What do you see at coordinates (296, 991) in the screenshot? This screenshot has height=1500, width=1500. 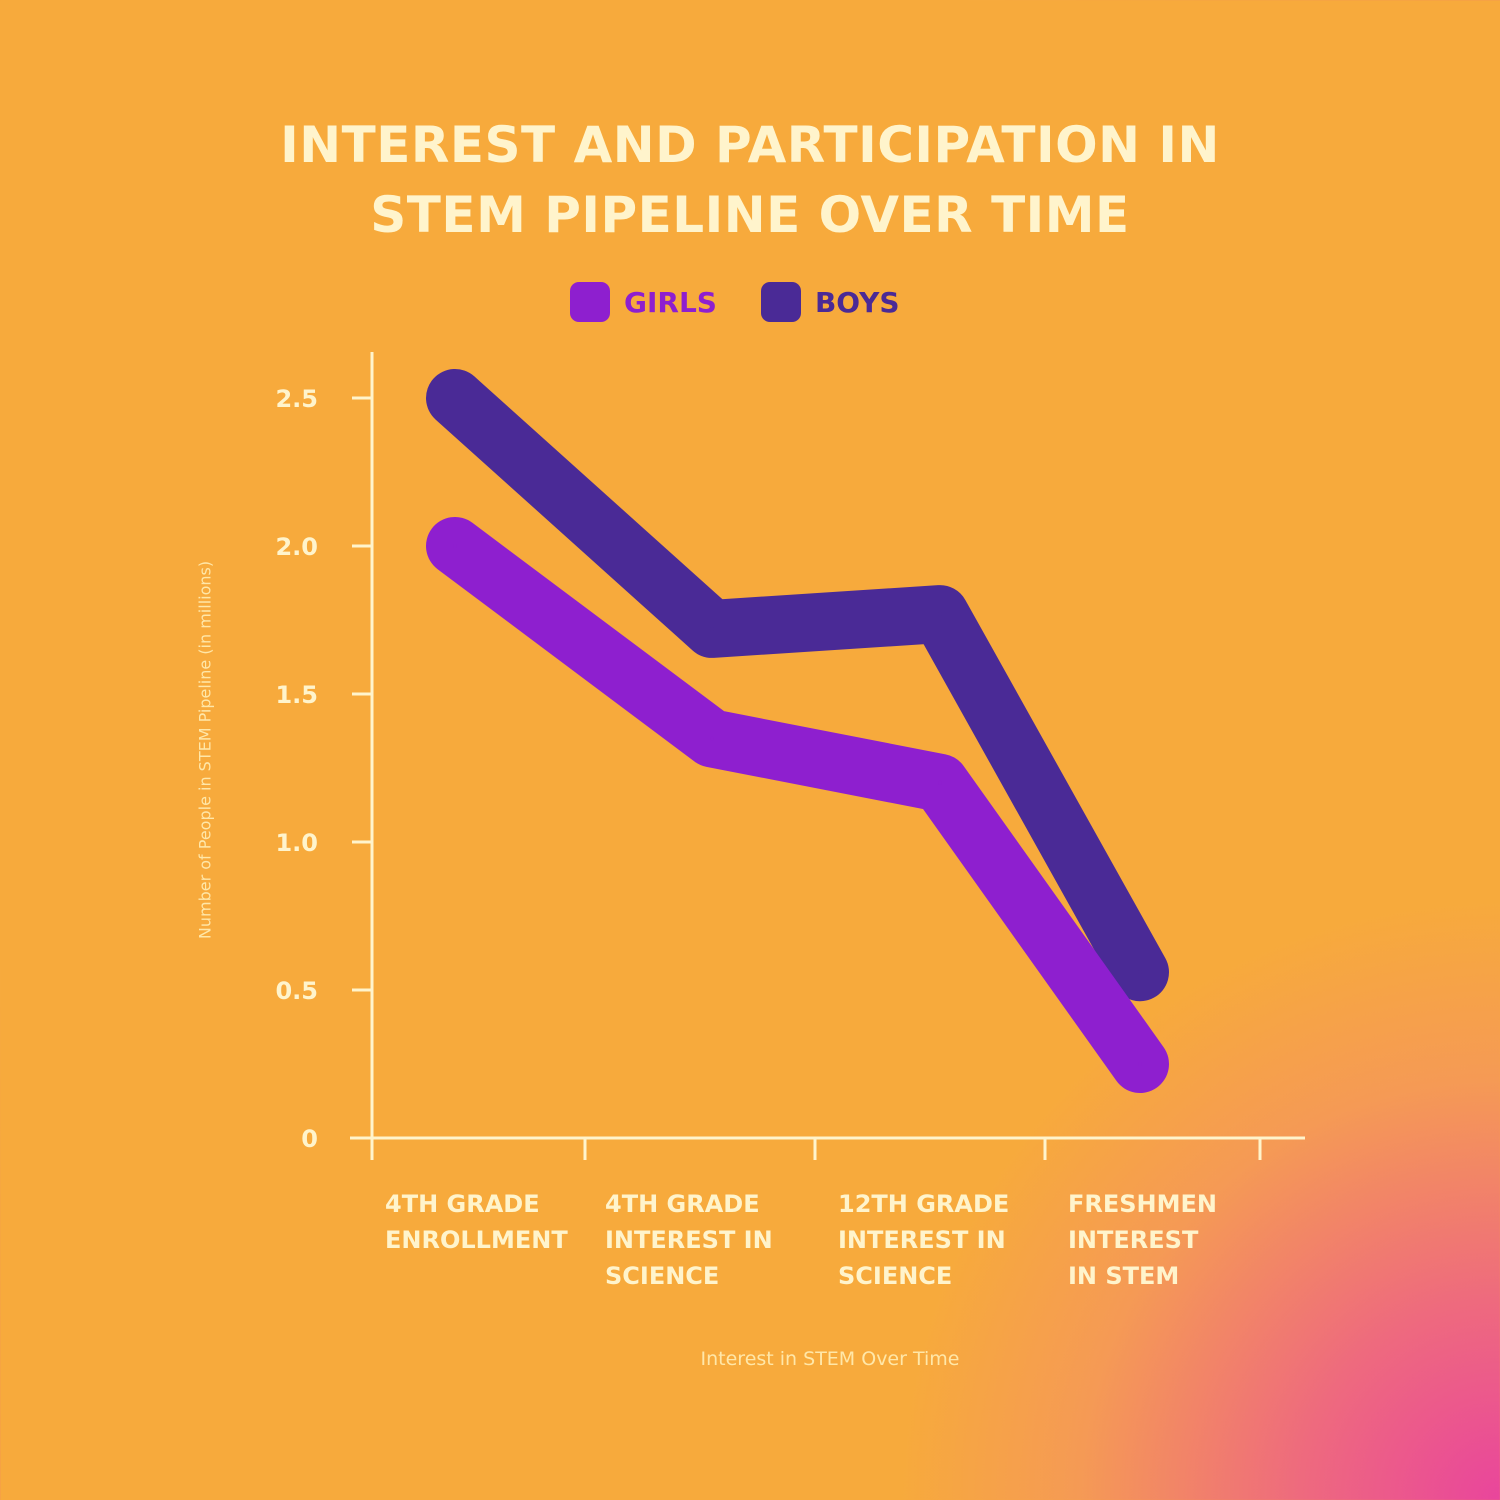 I see `y-tick-label: 0.5` at bounding box center [296, 991].